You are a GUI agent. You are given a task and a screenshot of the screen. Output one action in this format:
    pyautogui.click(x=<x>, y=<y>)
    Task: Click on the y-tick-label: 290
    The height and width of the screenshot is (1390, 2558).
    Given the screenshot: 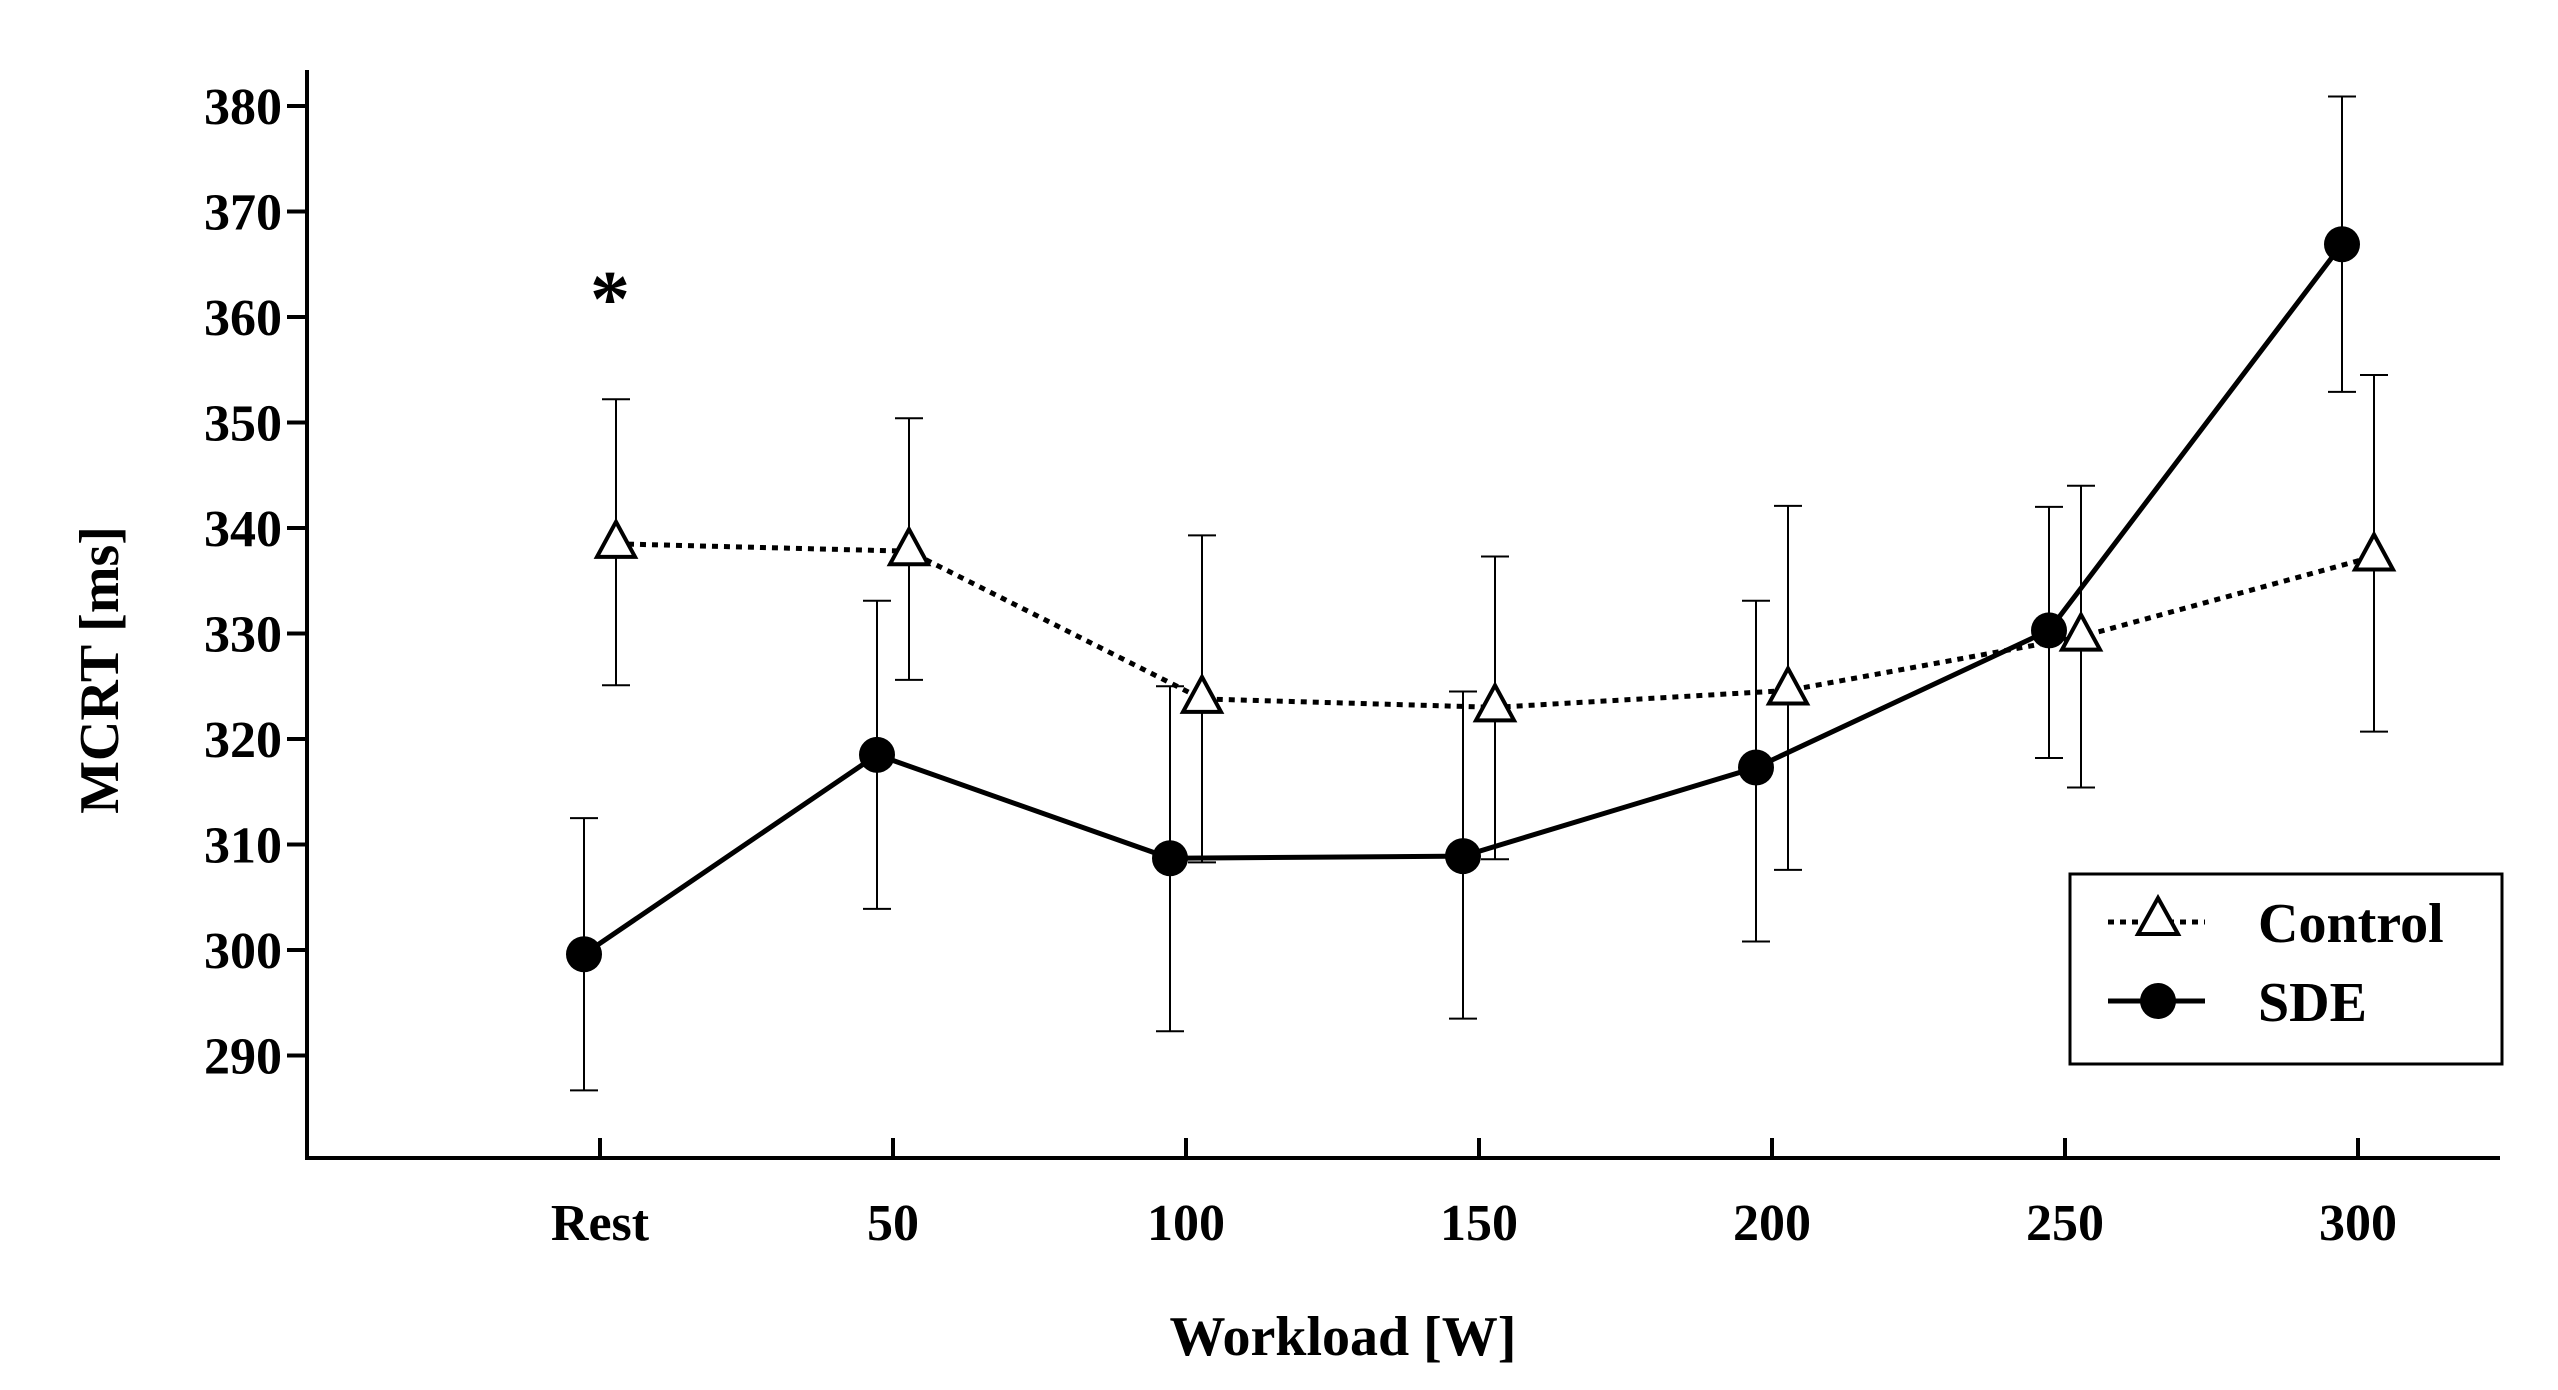 What is the action you would take?
    pyautogui.click(x=243, y=1057)
    